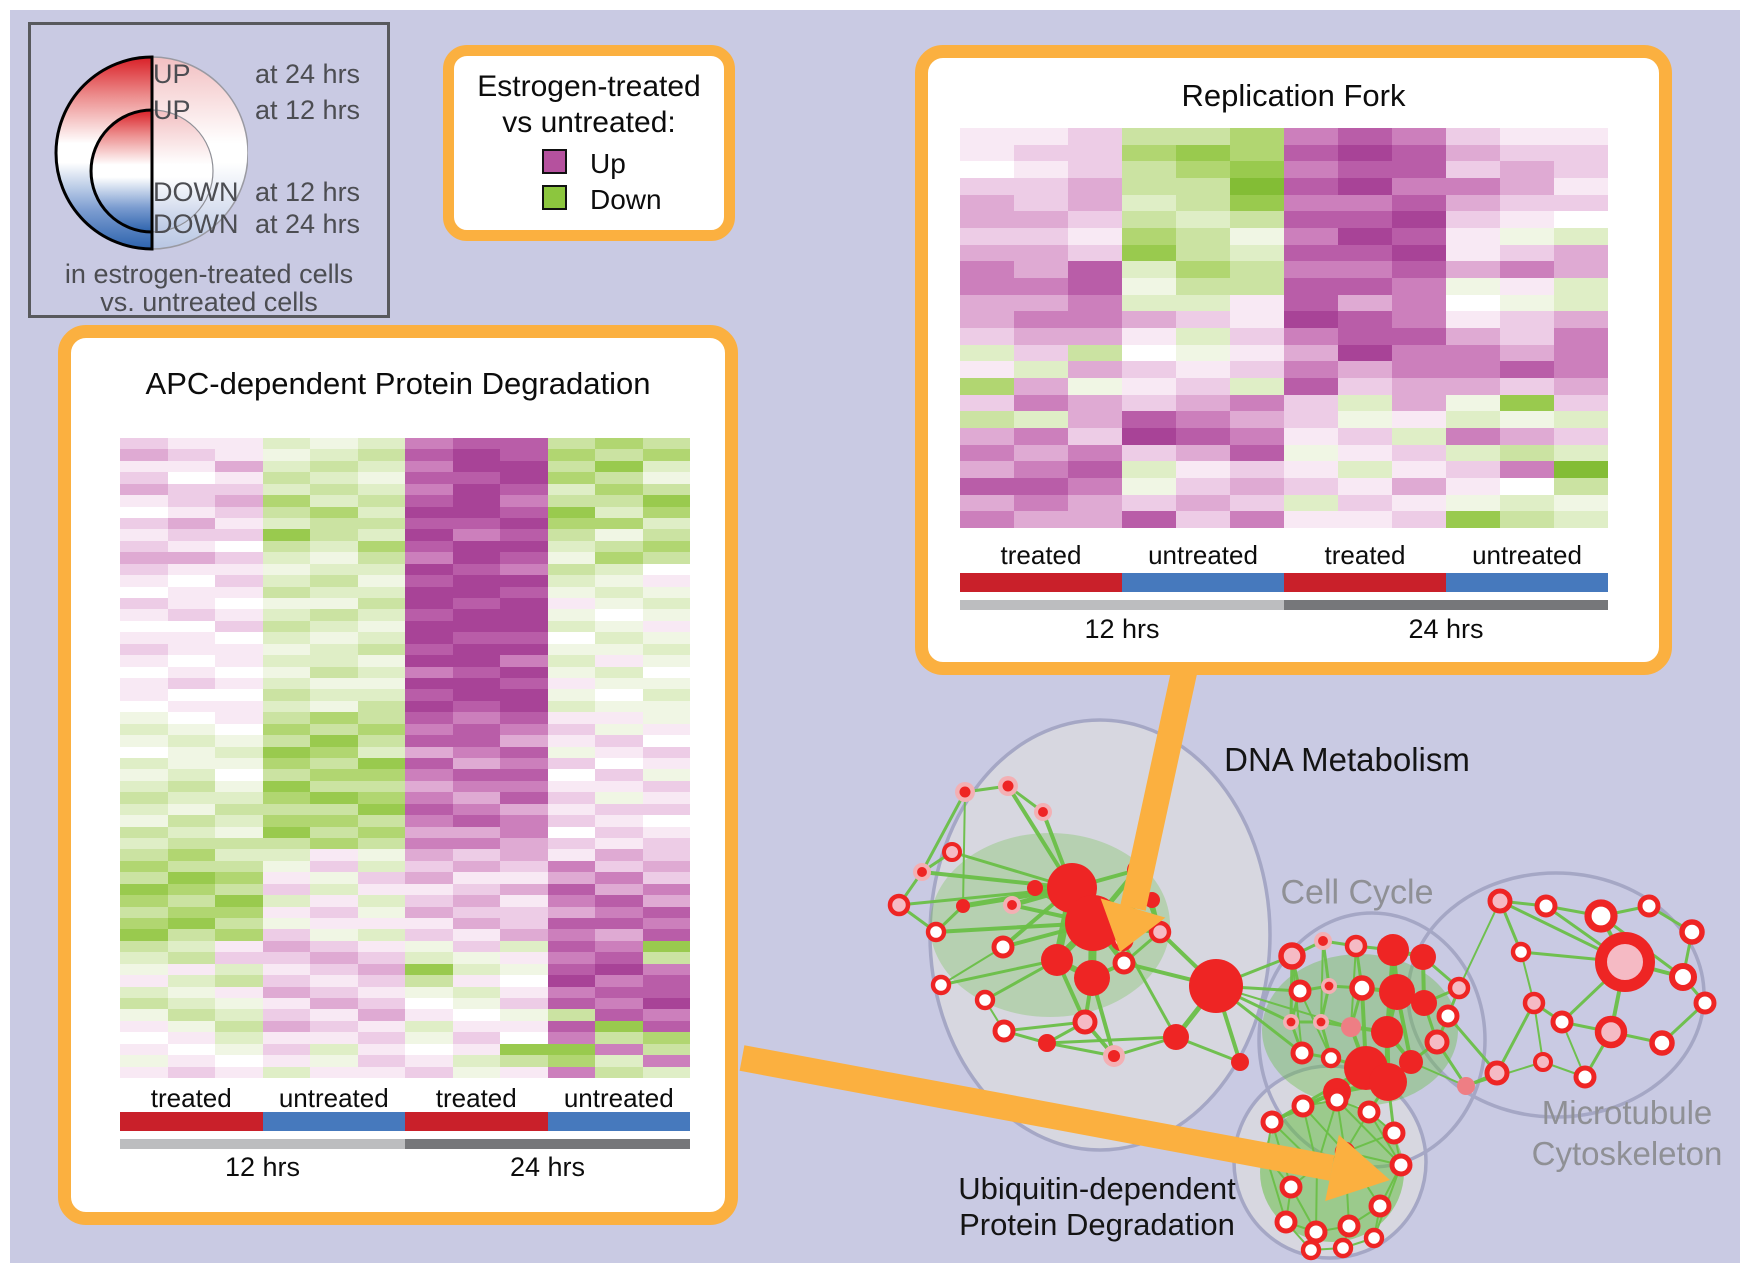 The image size is (1750, 1279). What do you see at coordinates (191, 1121) in the screenshot?
I see `treated-bar` at bounding box center [191, 1121].